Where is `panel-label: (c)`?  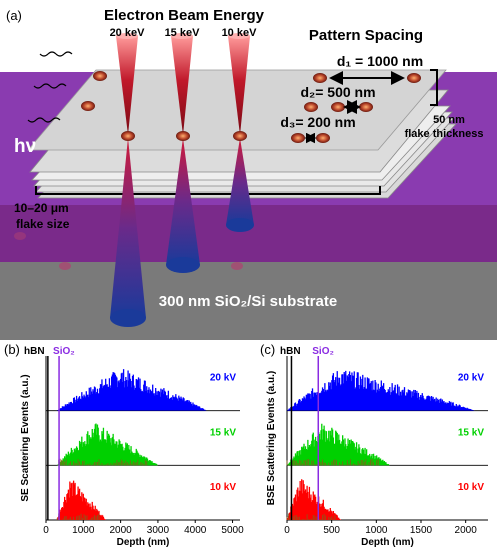
panel-label: (c) is located at coordinates (267, 349).